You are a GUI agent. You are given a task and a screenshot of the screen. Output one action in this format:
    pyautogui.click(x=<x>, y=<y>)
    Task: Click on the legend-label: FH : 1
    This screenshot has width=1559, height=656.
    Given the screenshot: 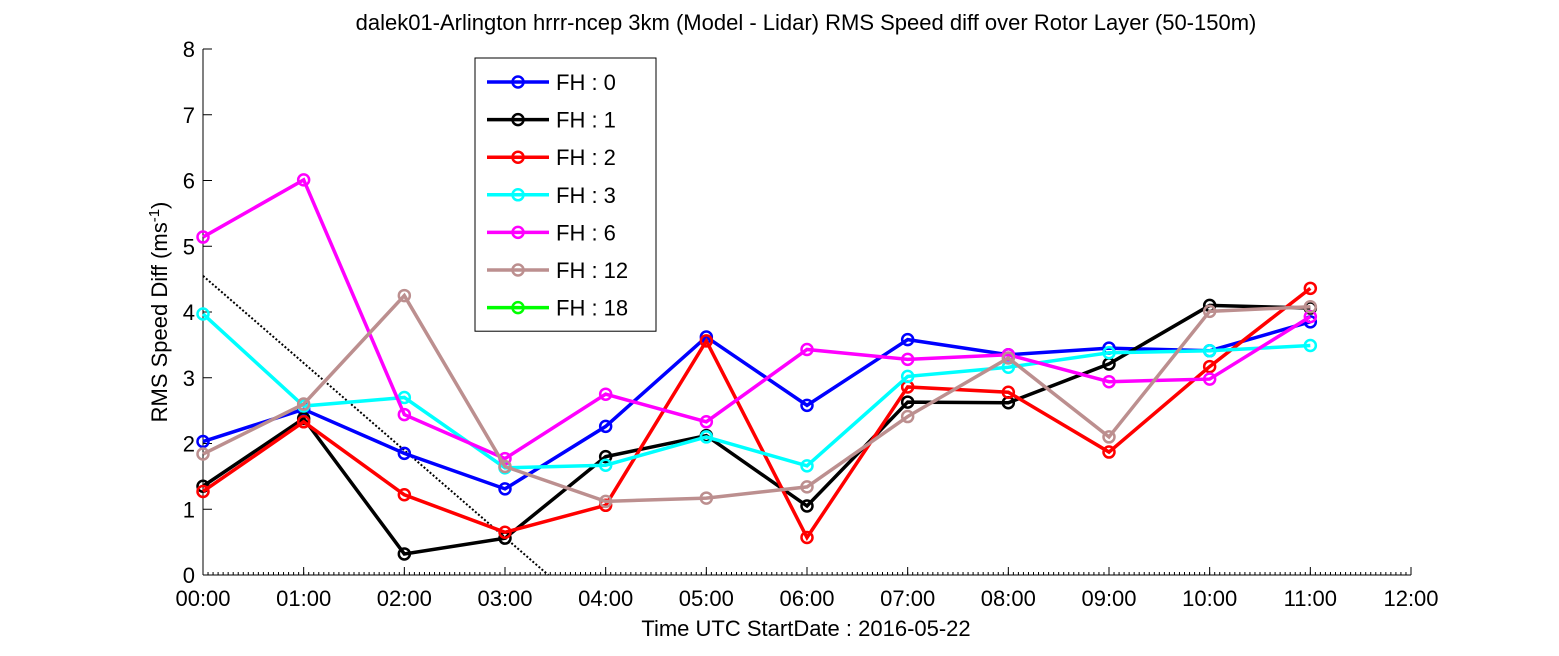 What is the action you would take?
    pyautogui.click(x=586, y=120)
    